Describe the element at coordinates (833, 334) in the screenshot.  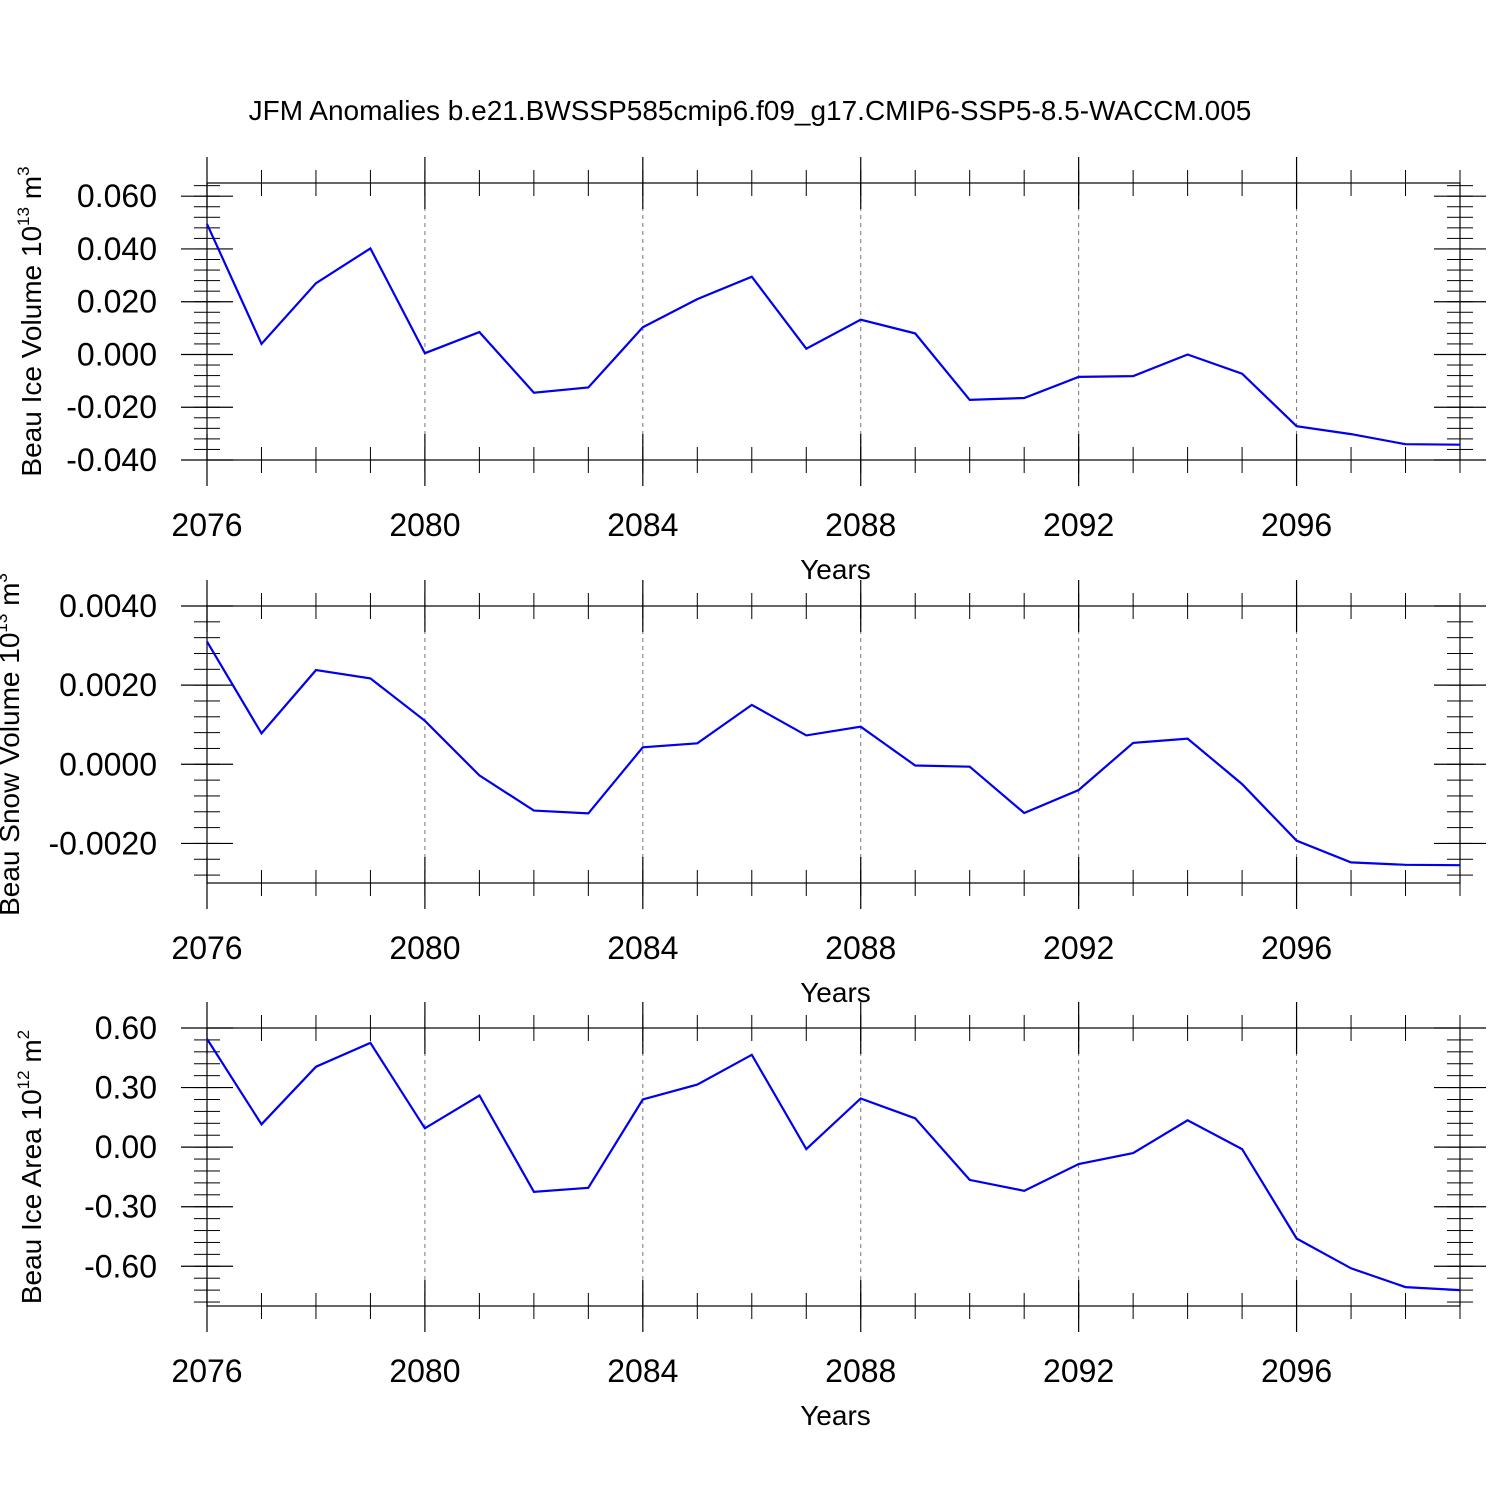
I see `panel-1-series-line` at that location.